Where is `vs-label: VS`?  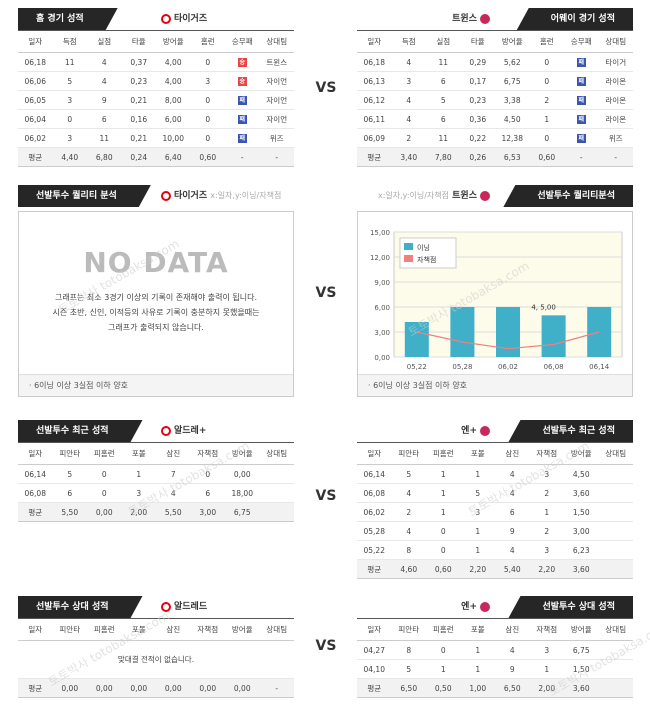
vs-label: VS is located at coordinates (326, 293).